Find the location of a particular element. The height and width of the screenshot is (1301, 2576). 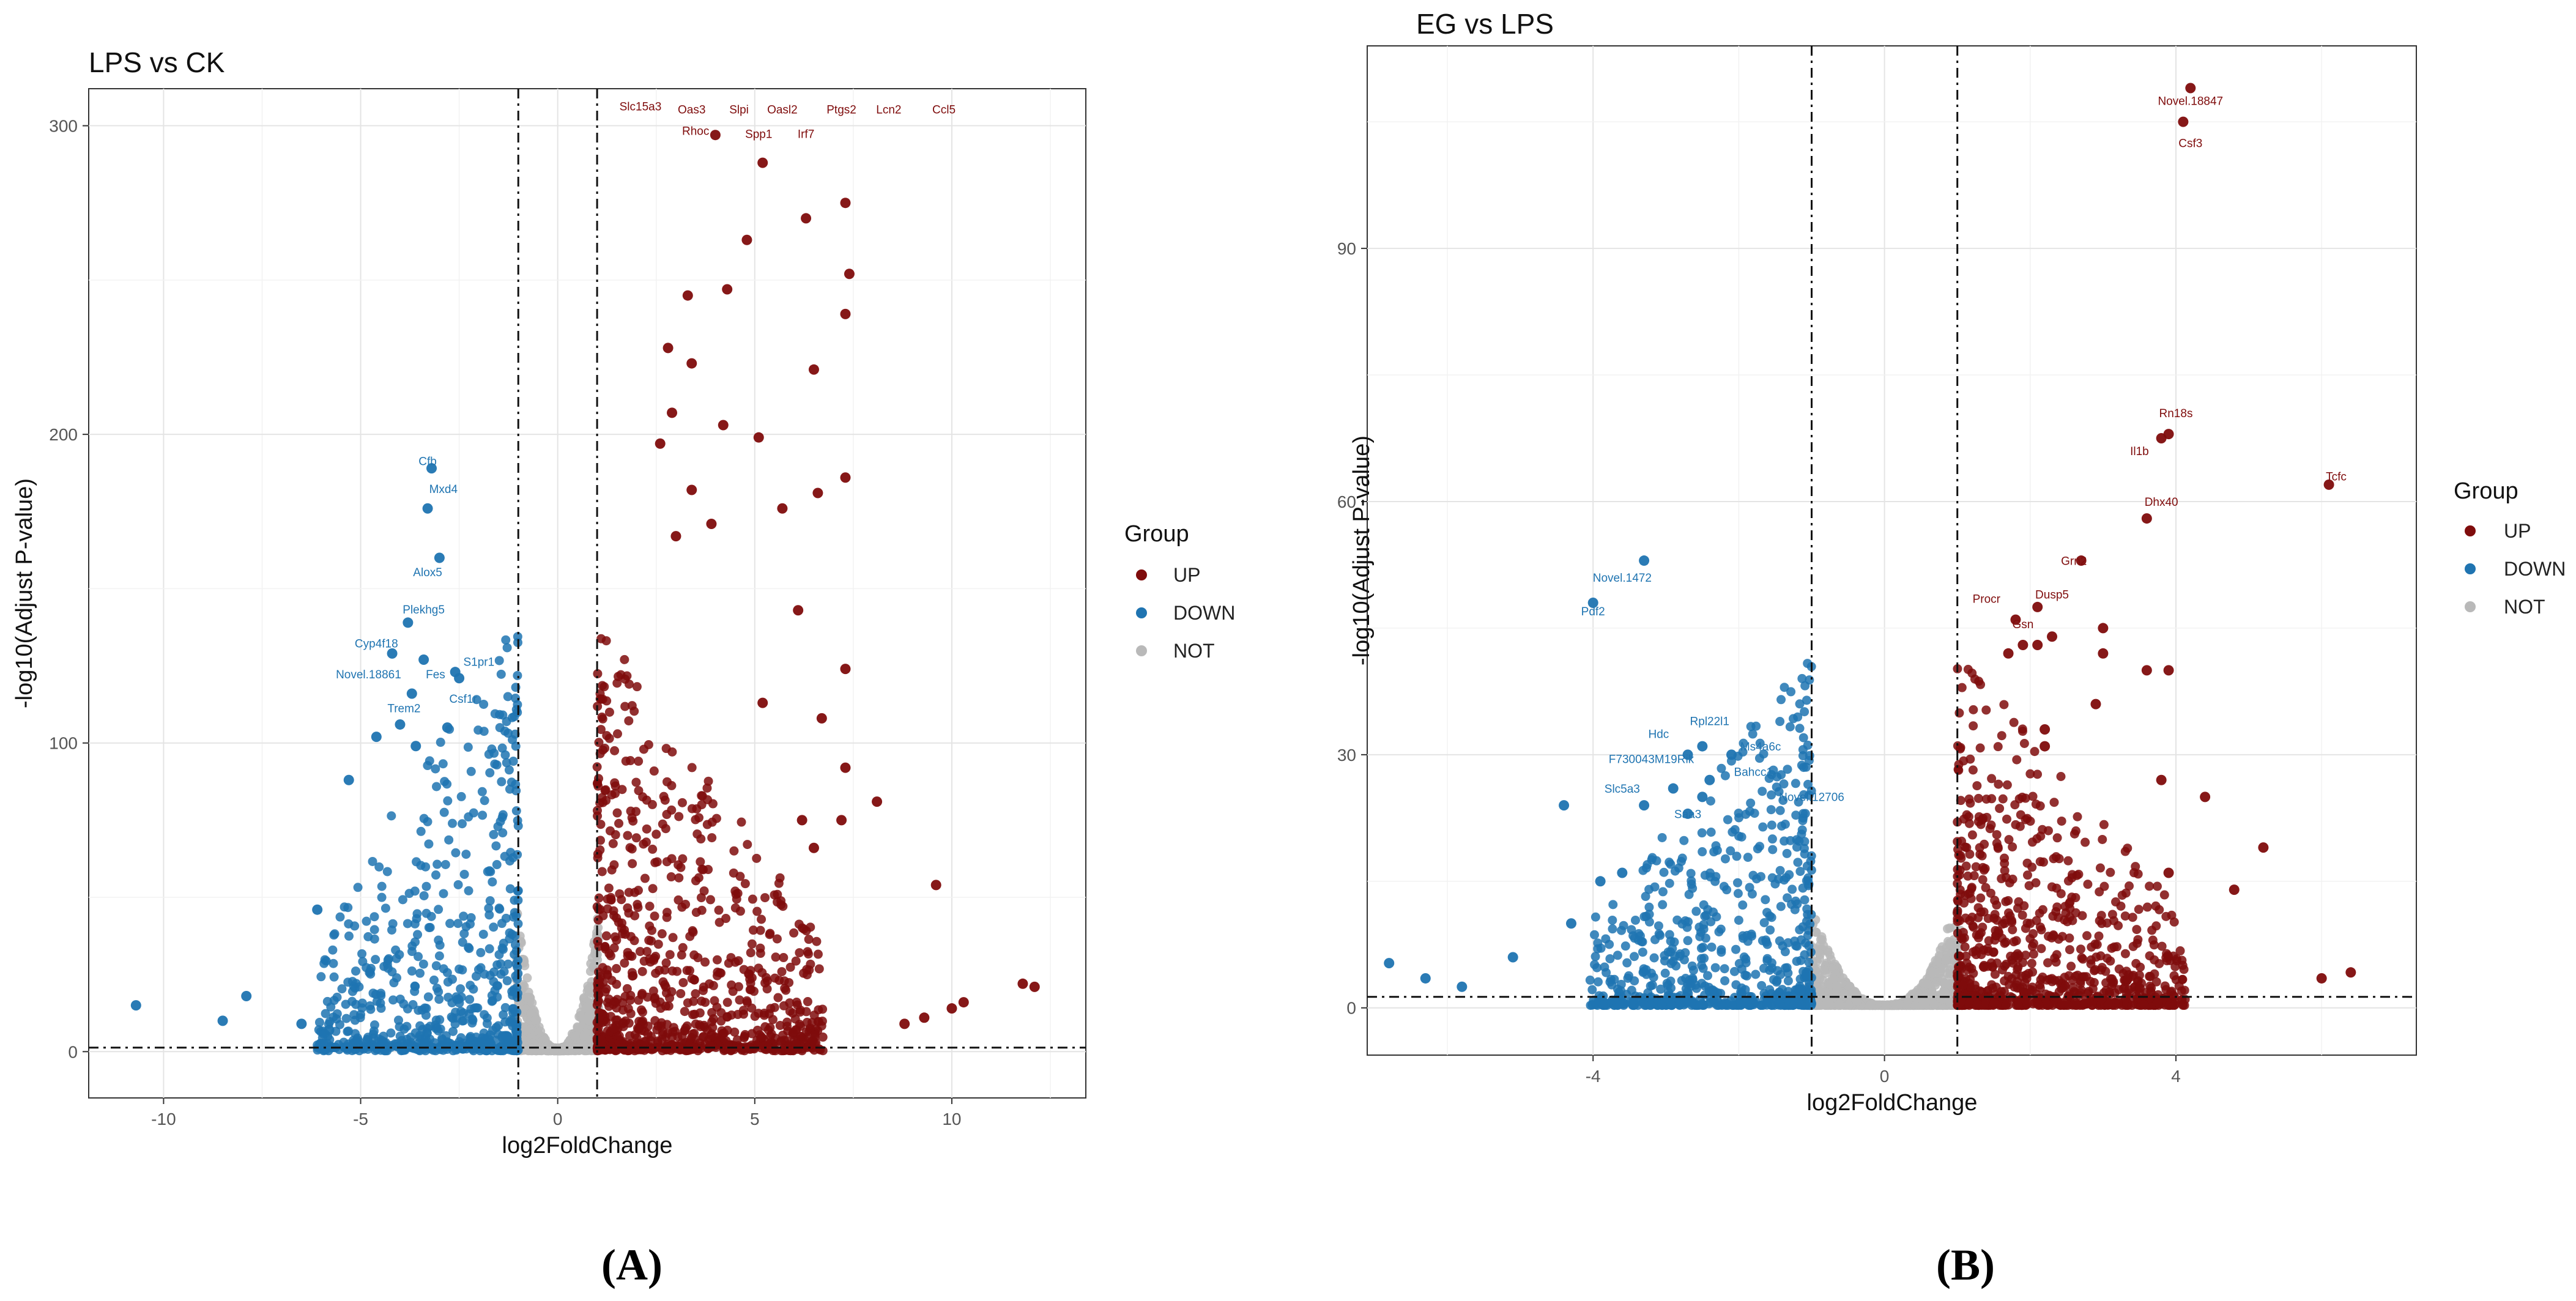

gene-label: Ccl5 is located at coordinates (944, 109).